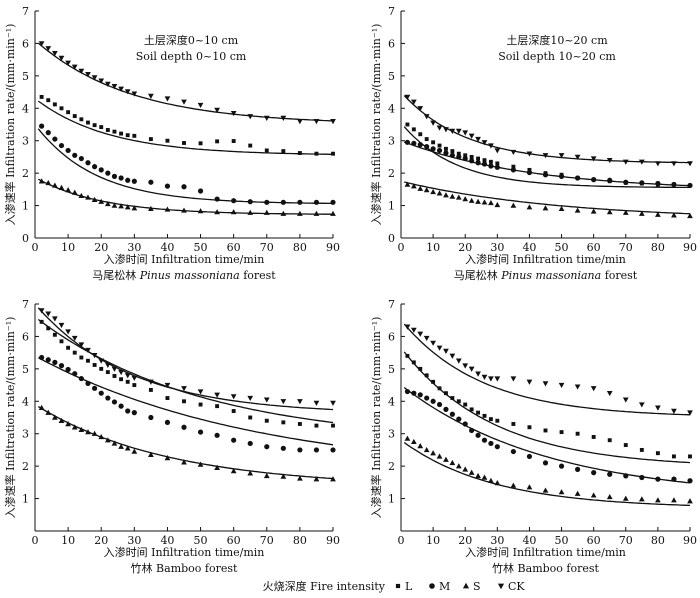 This screenshot has height=598, width=700. What do you see at coordinates (134, 540) in the screenshot?
I see `x-tick-label: 30` at bounding box center [134, 540].